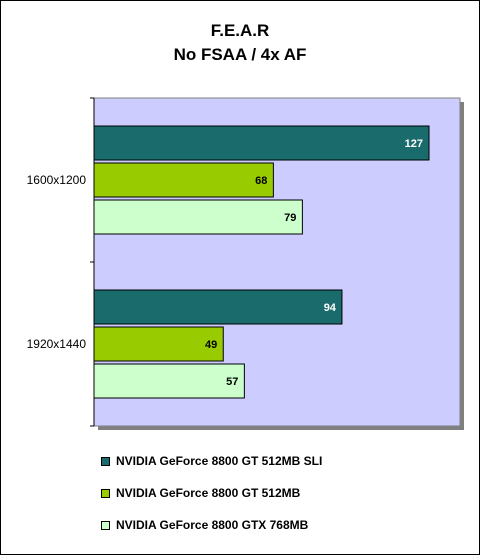 The image size is (480, 555). Describe the element at coordinates (219, 461) in the screenshot. I see `legend-label-series-1: NVIDIA GeForce 8800 GT 512MB SLI` at that location.